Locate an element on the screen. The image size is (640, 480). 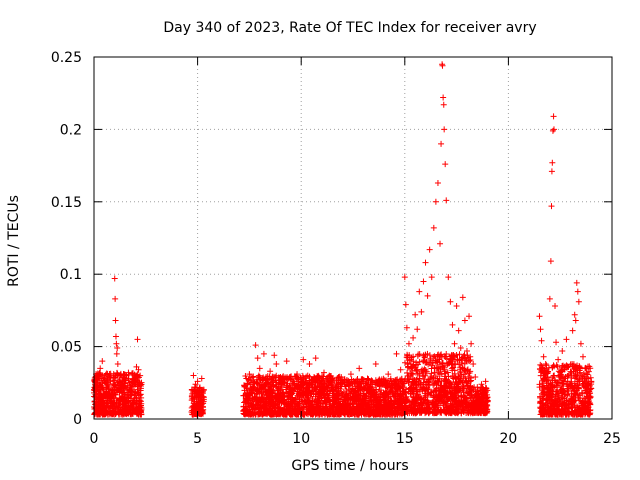
y-axis-label: ROTI / TECUs is located at coordinates (14, 241).